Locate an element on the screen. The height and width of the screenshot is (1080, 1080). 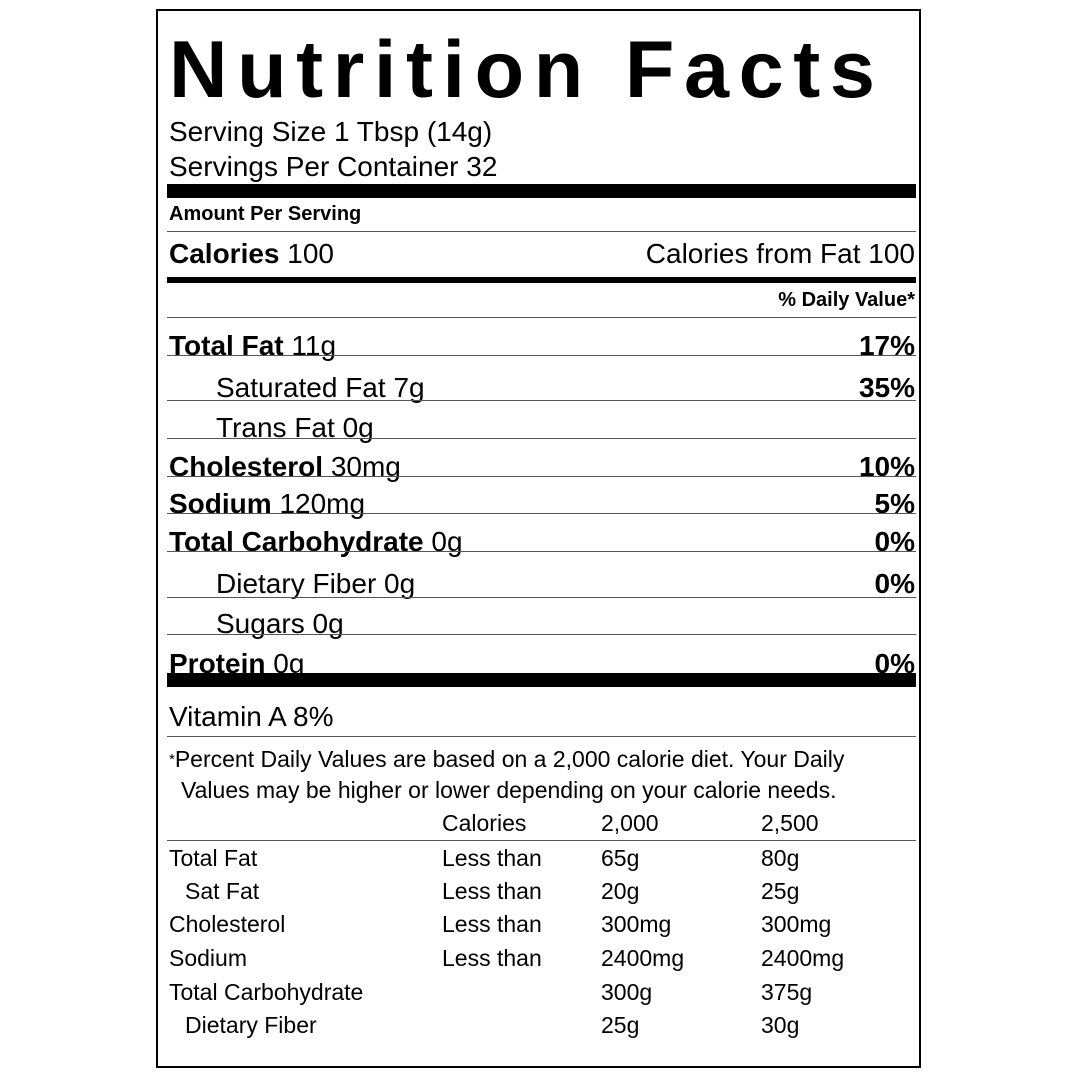
nutrient-row: Dietary Fiber 0g 0% is located at coordinates (542, 584).